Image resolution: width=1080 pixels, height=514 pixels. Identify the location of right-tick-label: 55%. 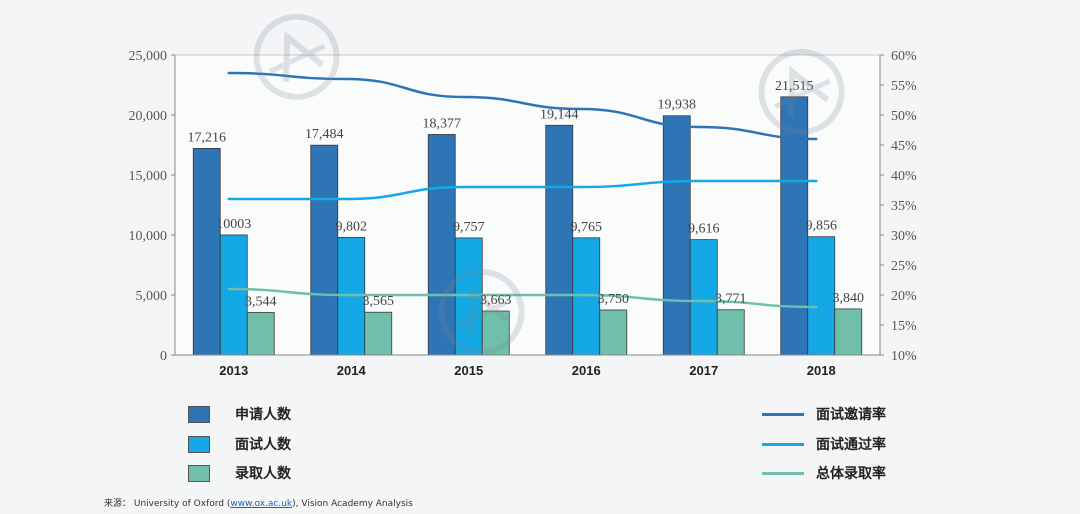
(904, 86).